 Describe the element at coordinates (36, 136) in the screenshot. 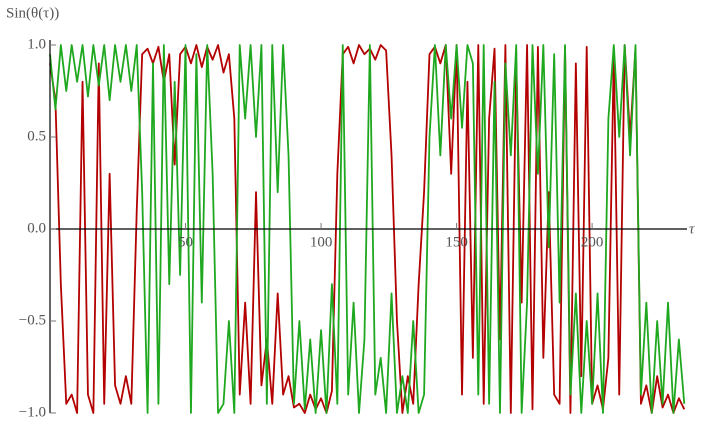

I see `y-tick-label: 0.5` at that location.